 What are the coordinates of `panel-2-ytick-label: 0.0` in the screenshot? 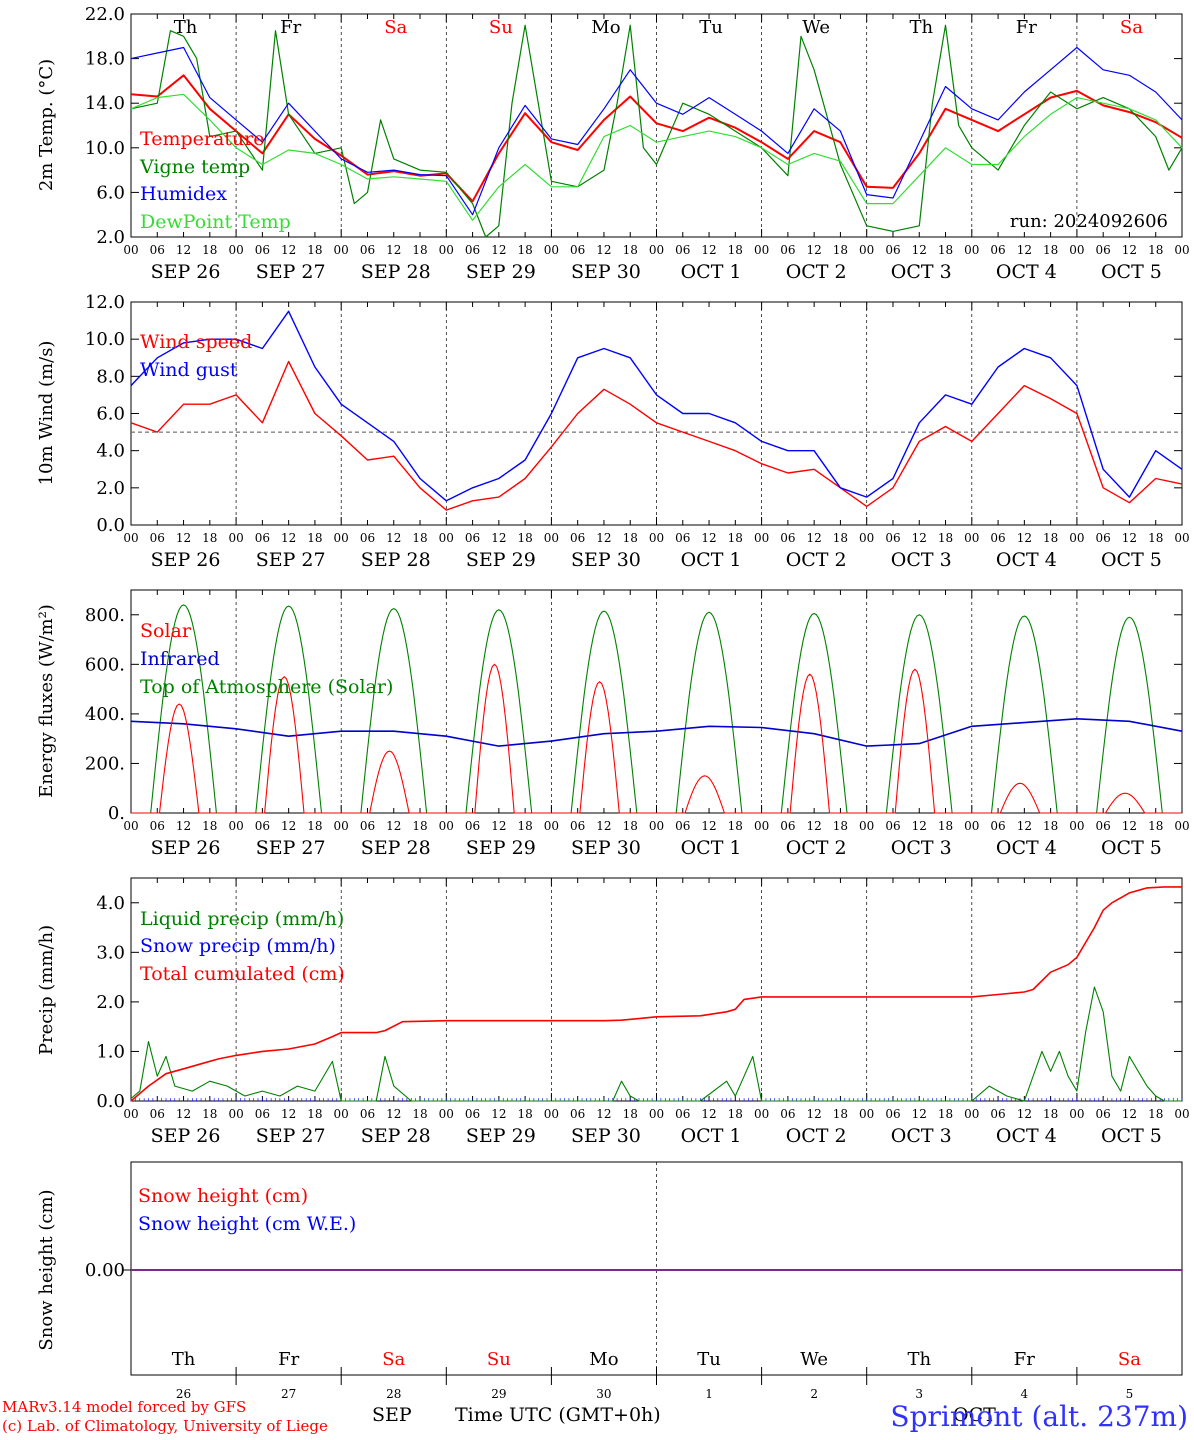 It's located at (110, 525).